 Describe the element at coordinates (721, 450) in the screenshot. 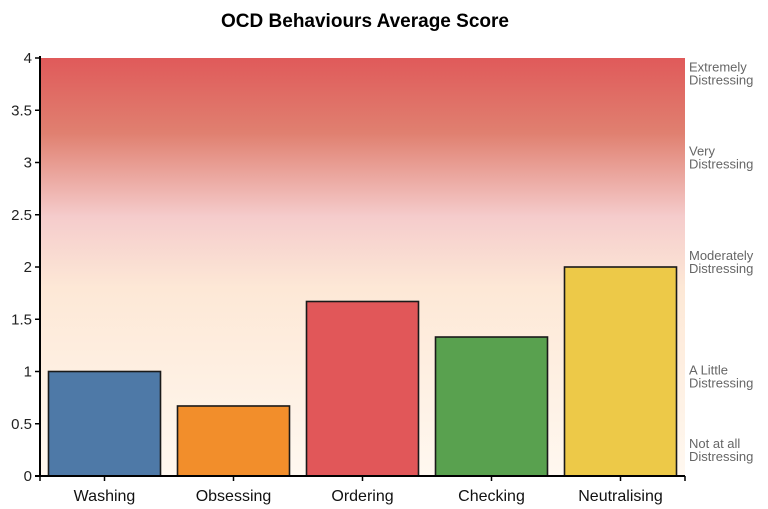

I see `band-label: Not at all Distressing` at that location.